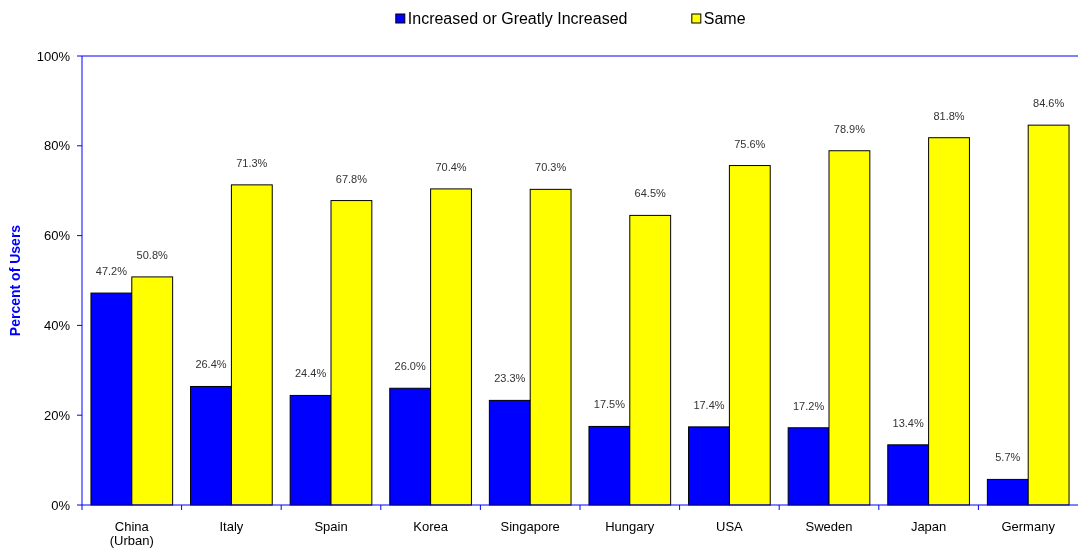 Image resolution: width=1078 pixels, height=553 pixels. I want to click on data-label: 64.5%, so click(650, 193).